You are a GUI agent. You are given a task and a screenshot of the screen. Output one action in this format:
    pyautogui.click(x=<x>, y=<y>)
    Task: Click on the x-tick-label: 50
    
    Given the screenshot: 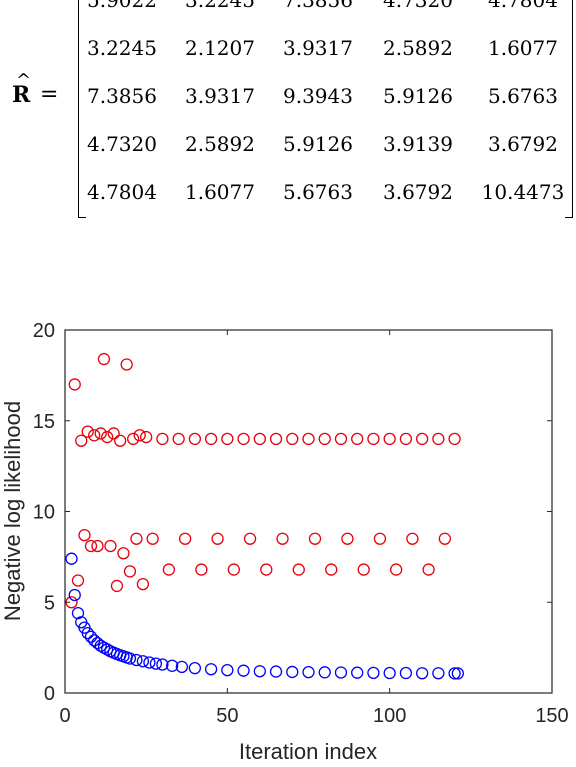 What is the action you would take?
    pyautogui.click(x=227, y=716)
    